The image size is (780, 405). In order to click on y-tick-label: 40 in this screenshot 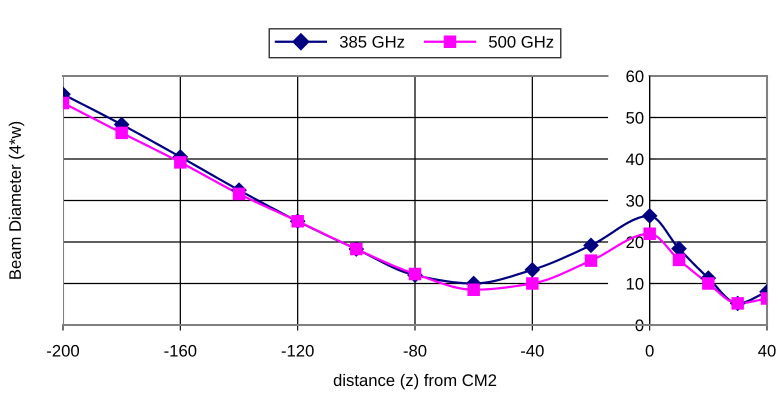, I will do `click(635, 159)`.